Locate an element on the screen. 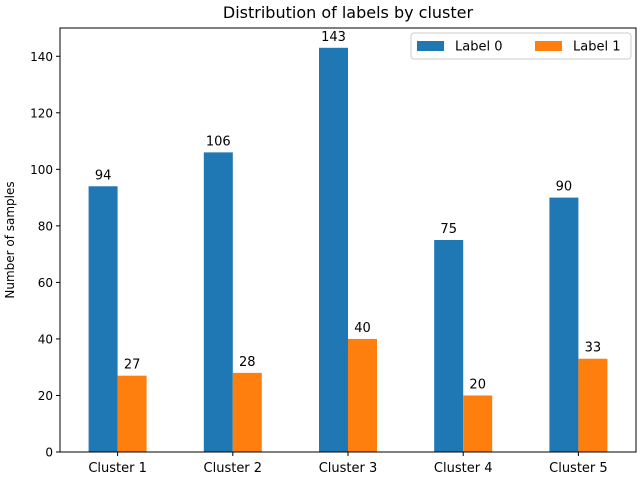 Image resolution: width=640 pixels, height=480 pixels. data-label: 75 is located at coordinates (448, 229).